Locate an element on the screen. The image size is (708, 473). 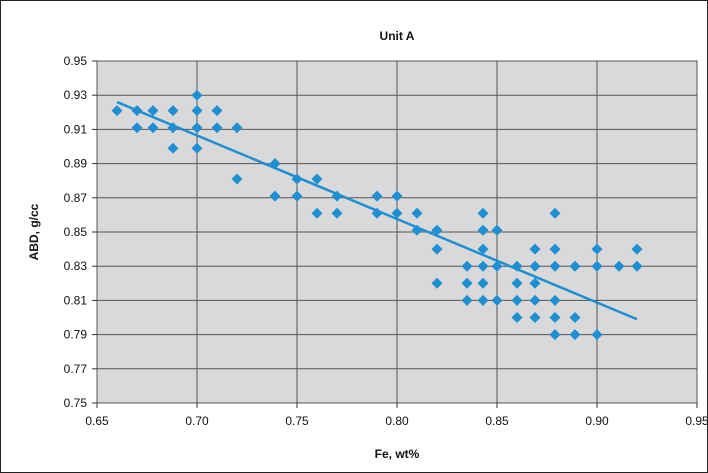
x-tick-label: 0.65 is located at coordinates (97, 421).